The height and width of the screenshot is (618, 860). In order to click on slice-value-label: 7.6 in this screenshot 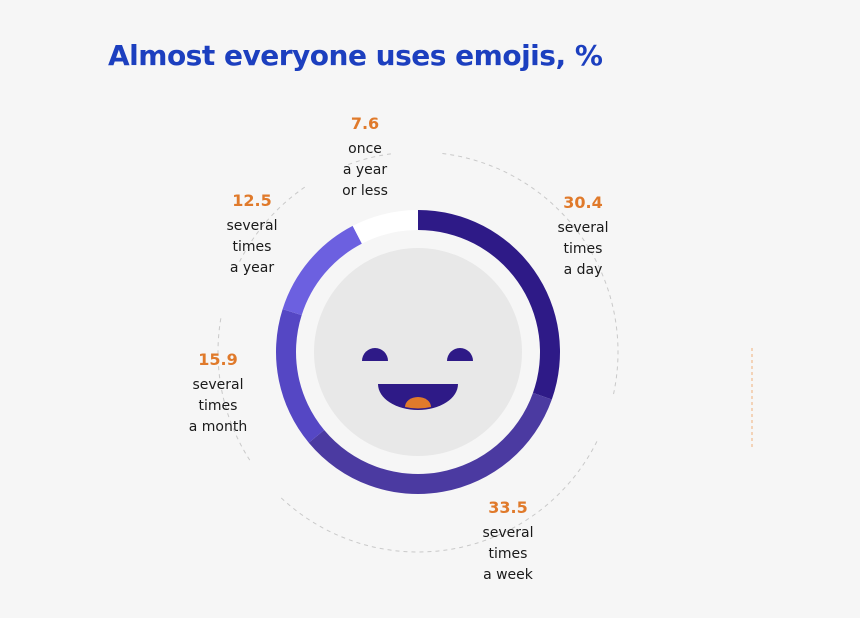, I will do `click(365, 123)`.